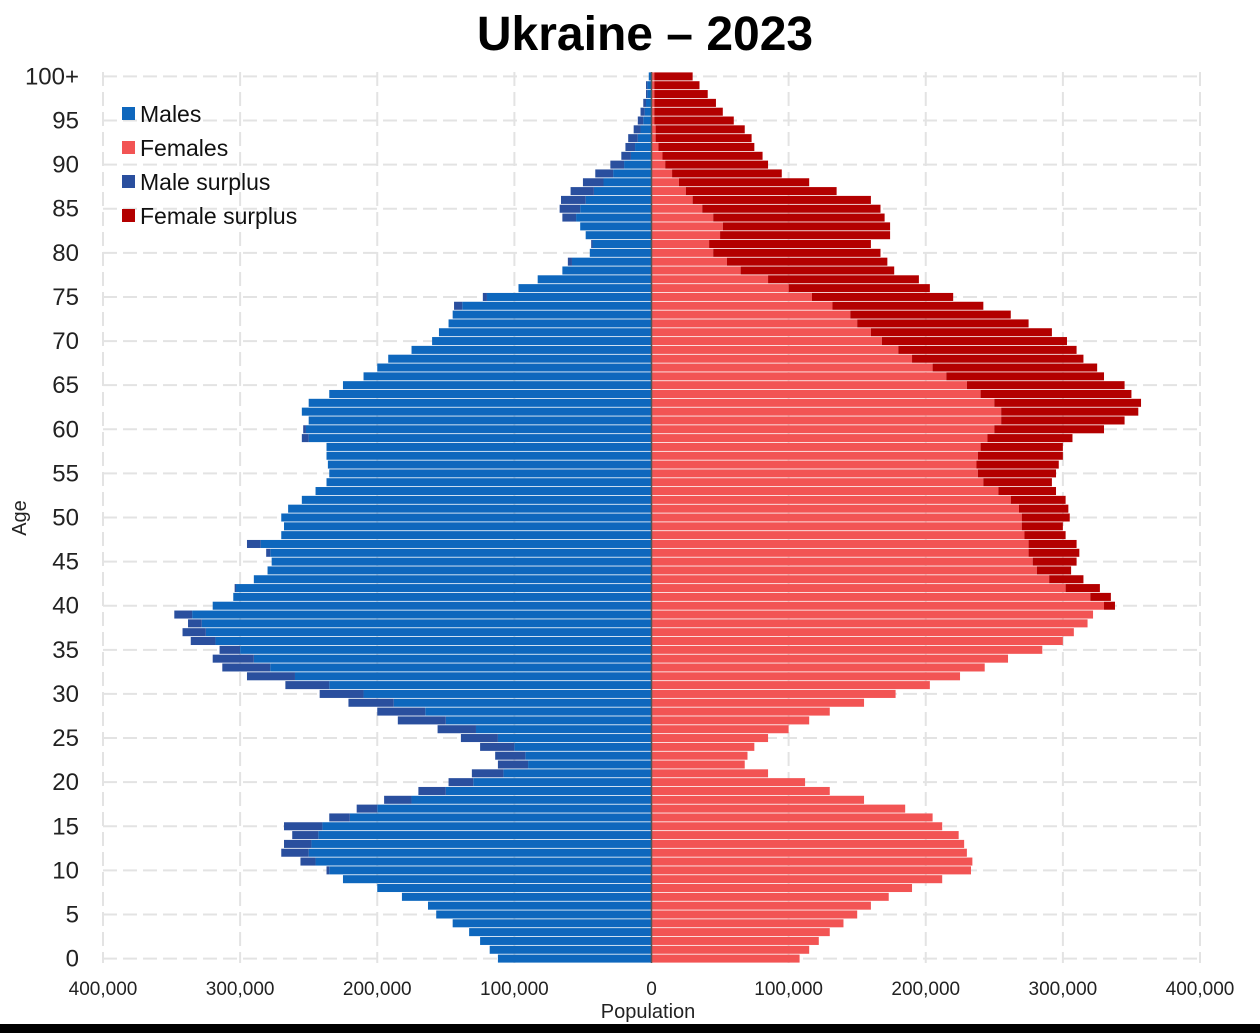 This screenshot has width=1260, height=1033. I want to click on legend-swatch-female-surplus, so click(128, 215).